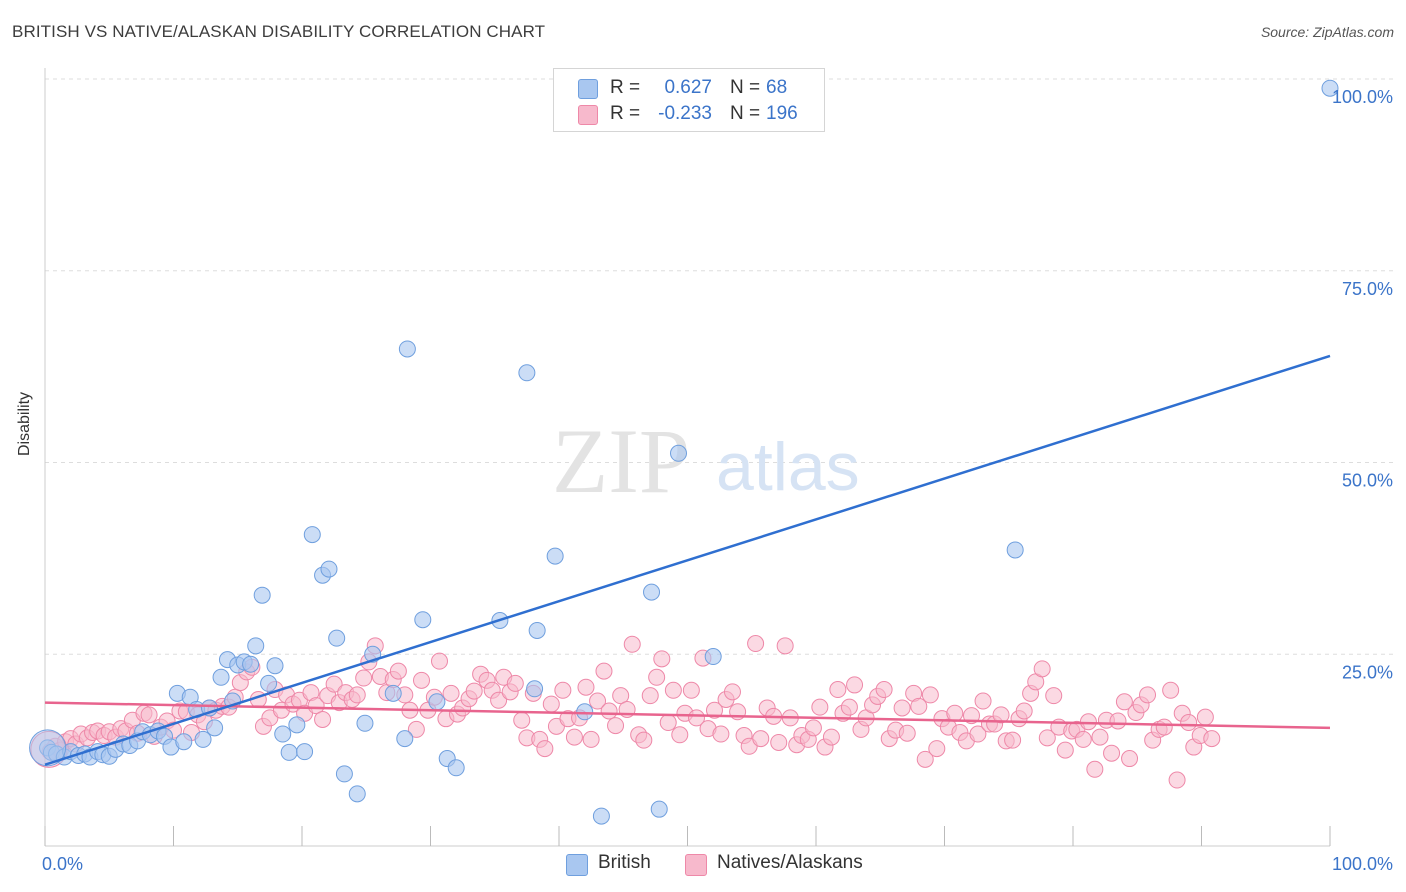 The height and width of the screenshot is (892, 1406). Describe the element at coordinates (577, 865) in the screenshot. I see `series-swatch-british` at that location.